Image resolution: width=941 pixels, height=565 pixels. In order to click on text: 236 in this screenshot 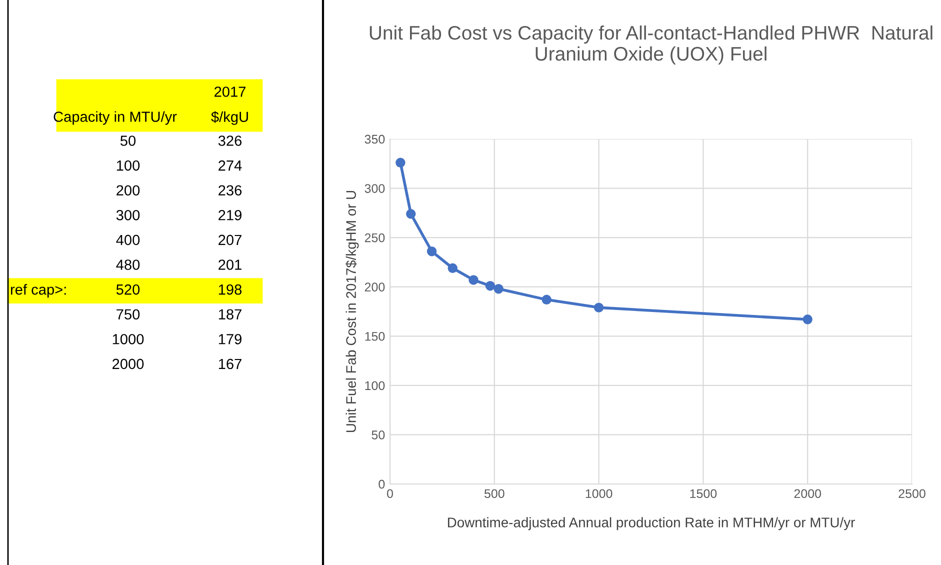, I will do `click(230, 190)`.